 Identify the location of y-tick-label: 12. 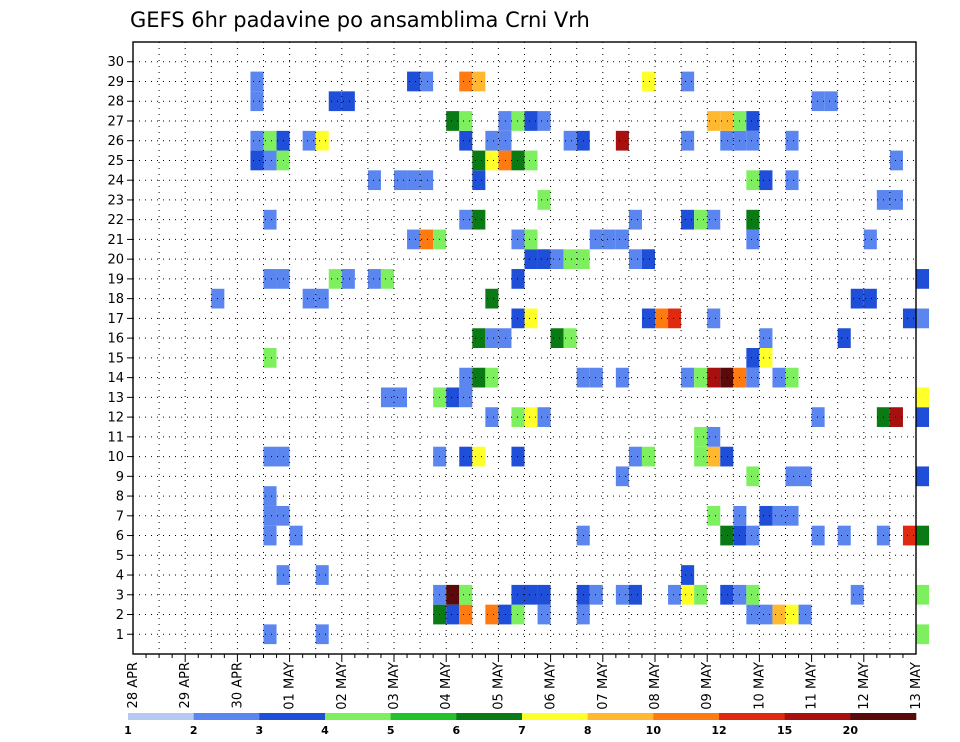
(115, 418).